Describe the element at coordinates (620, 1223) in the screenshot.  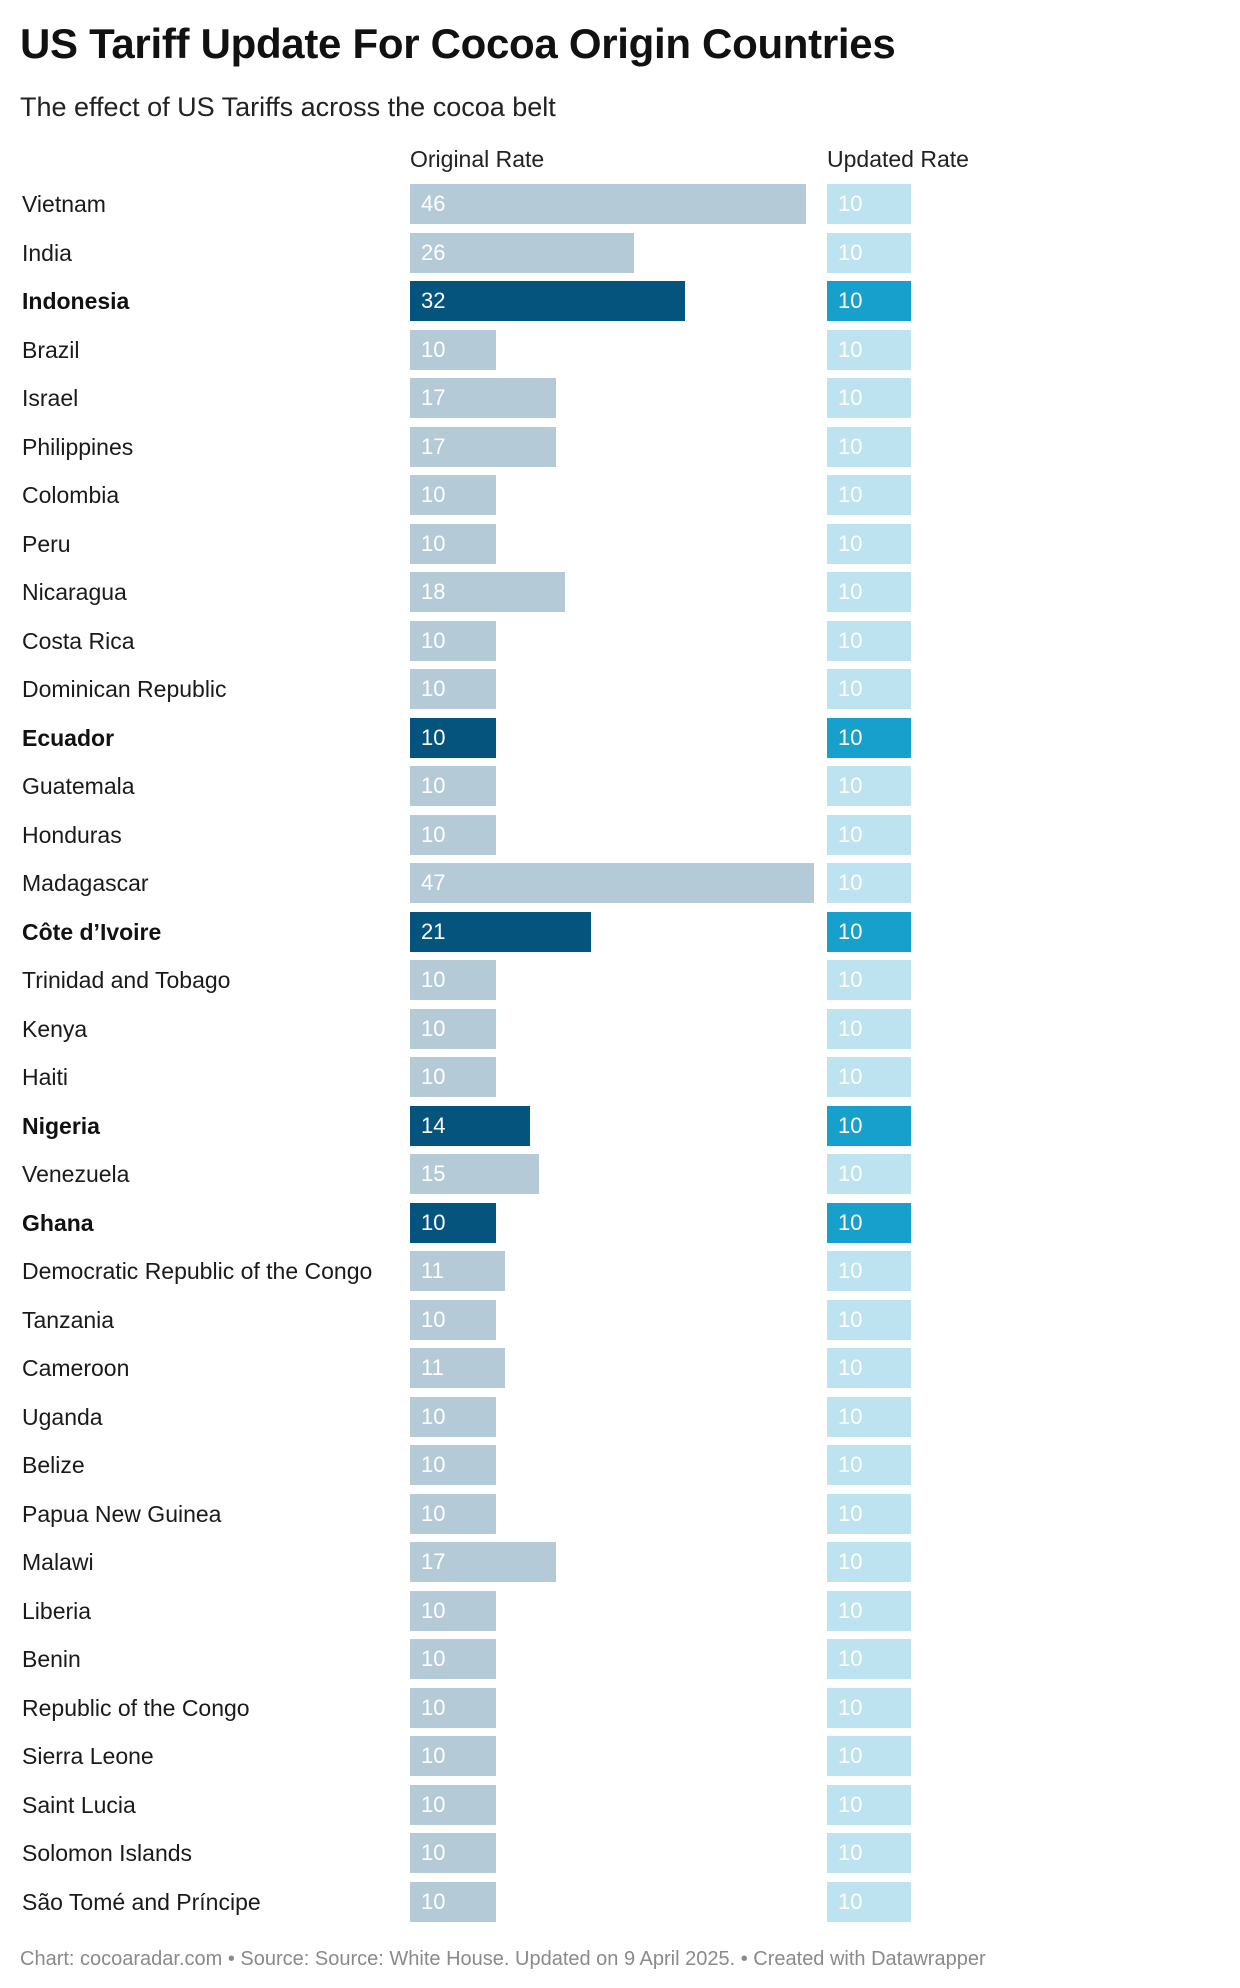
I see `table-row: Ghana 10 10` at that location.